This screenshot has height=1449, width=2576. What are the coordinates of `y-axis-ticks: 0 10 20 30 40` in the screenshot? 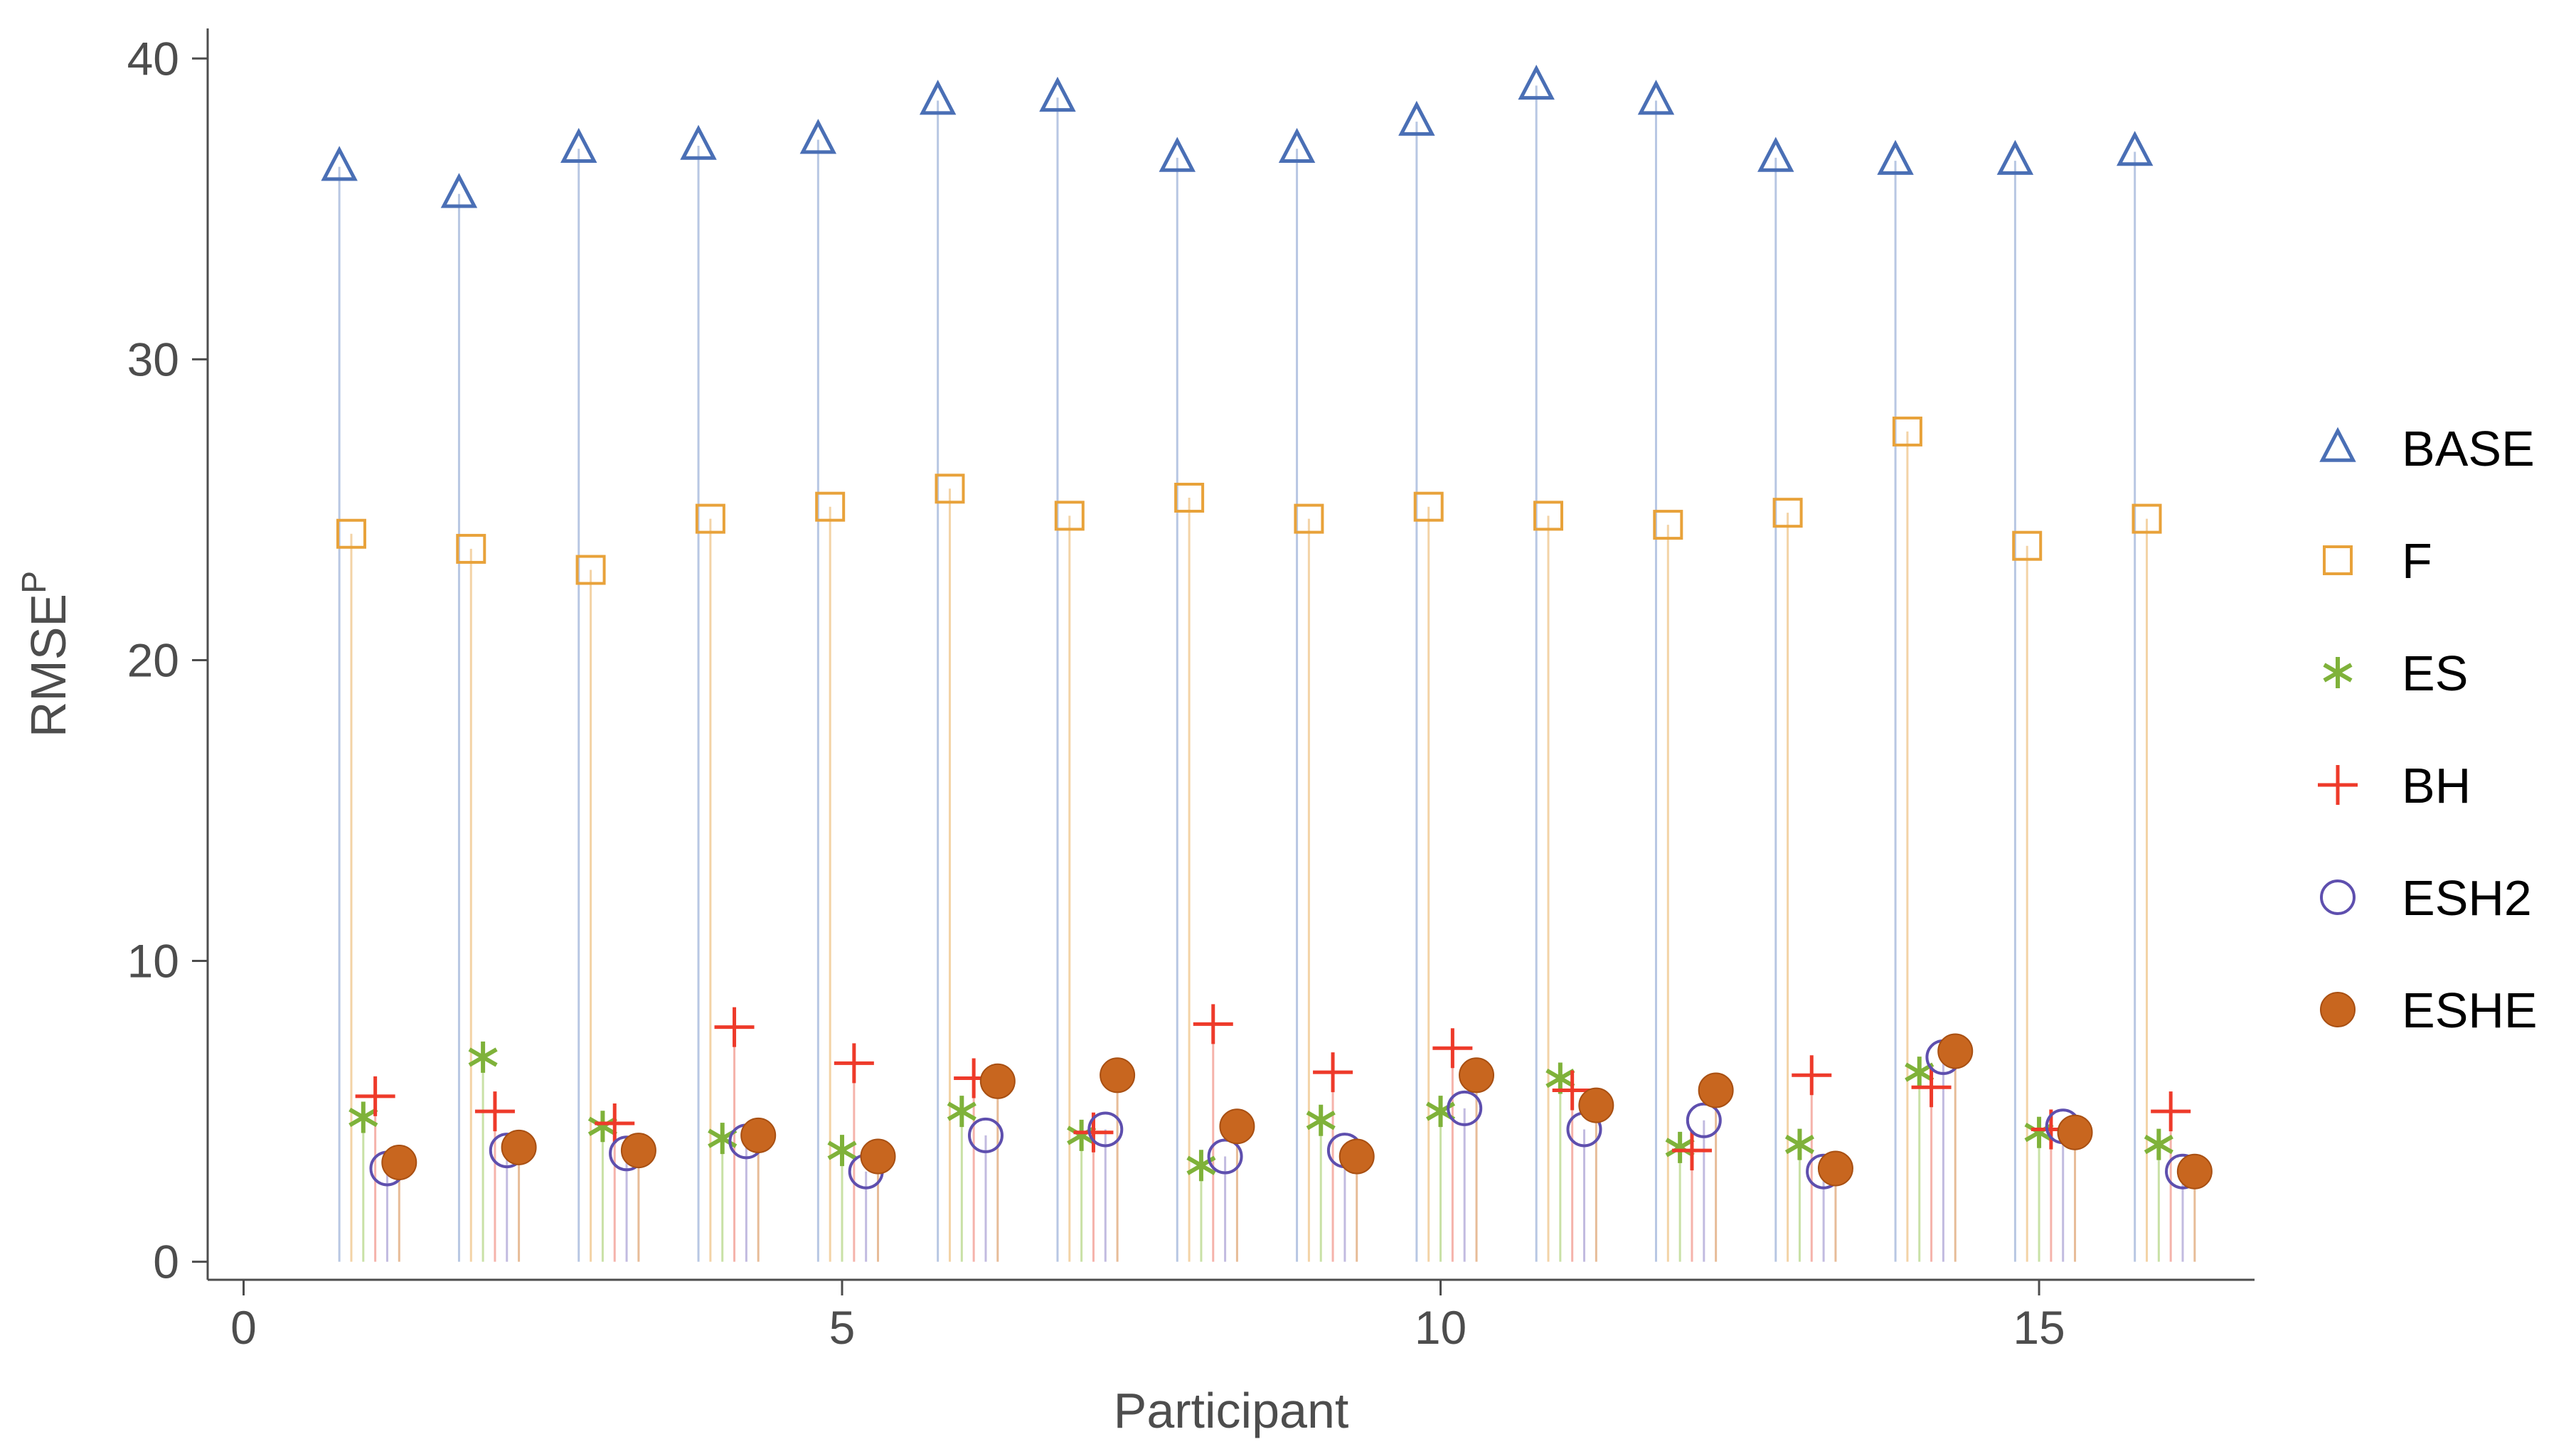 It's located at (167, 660).